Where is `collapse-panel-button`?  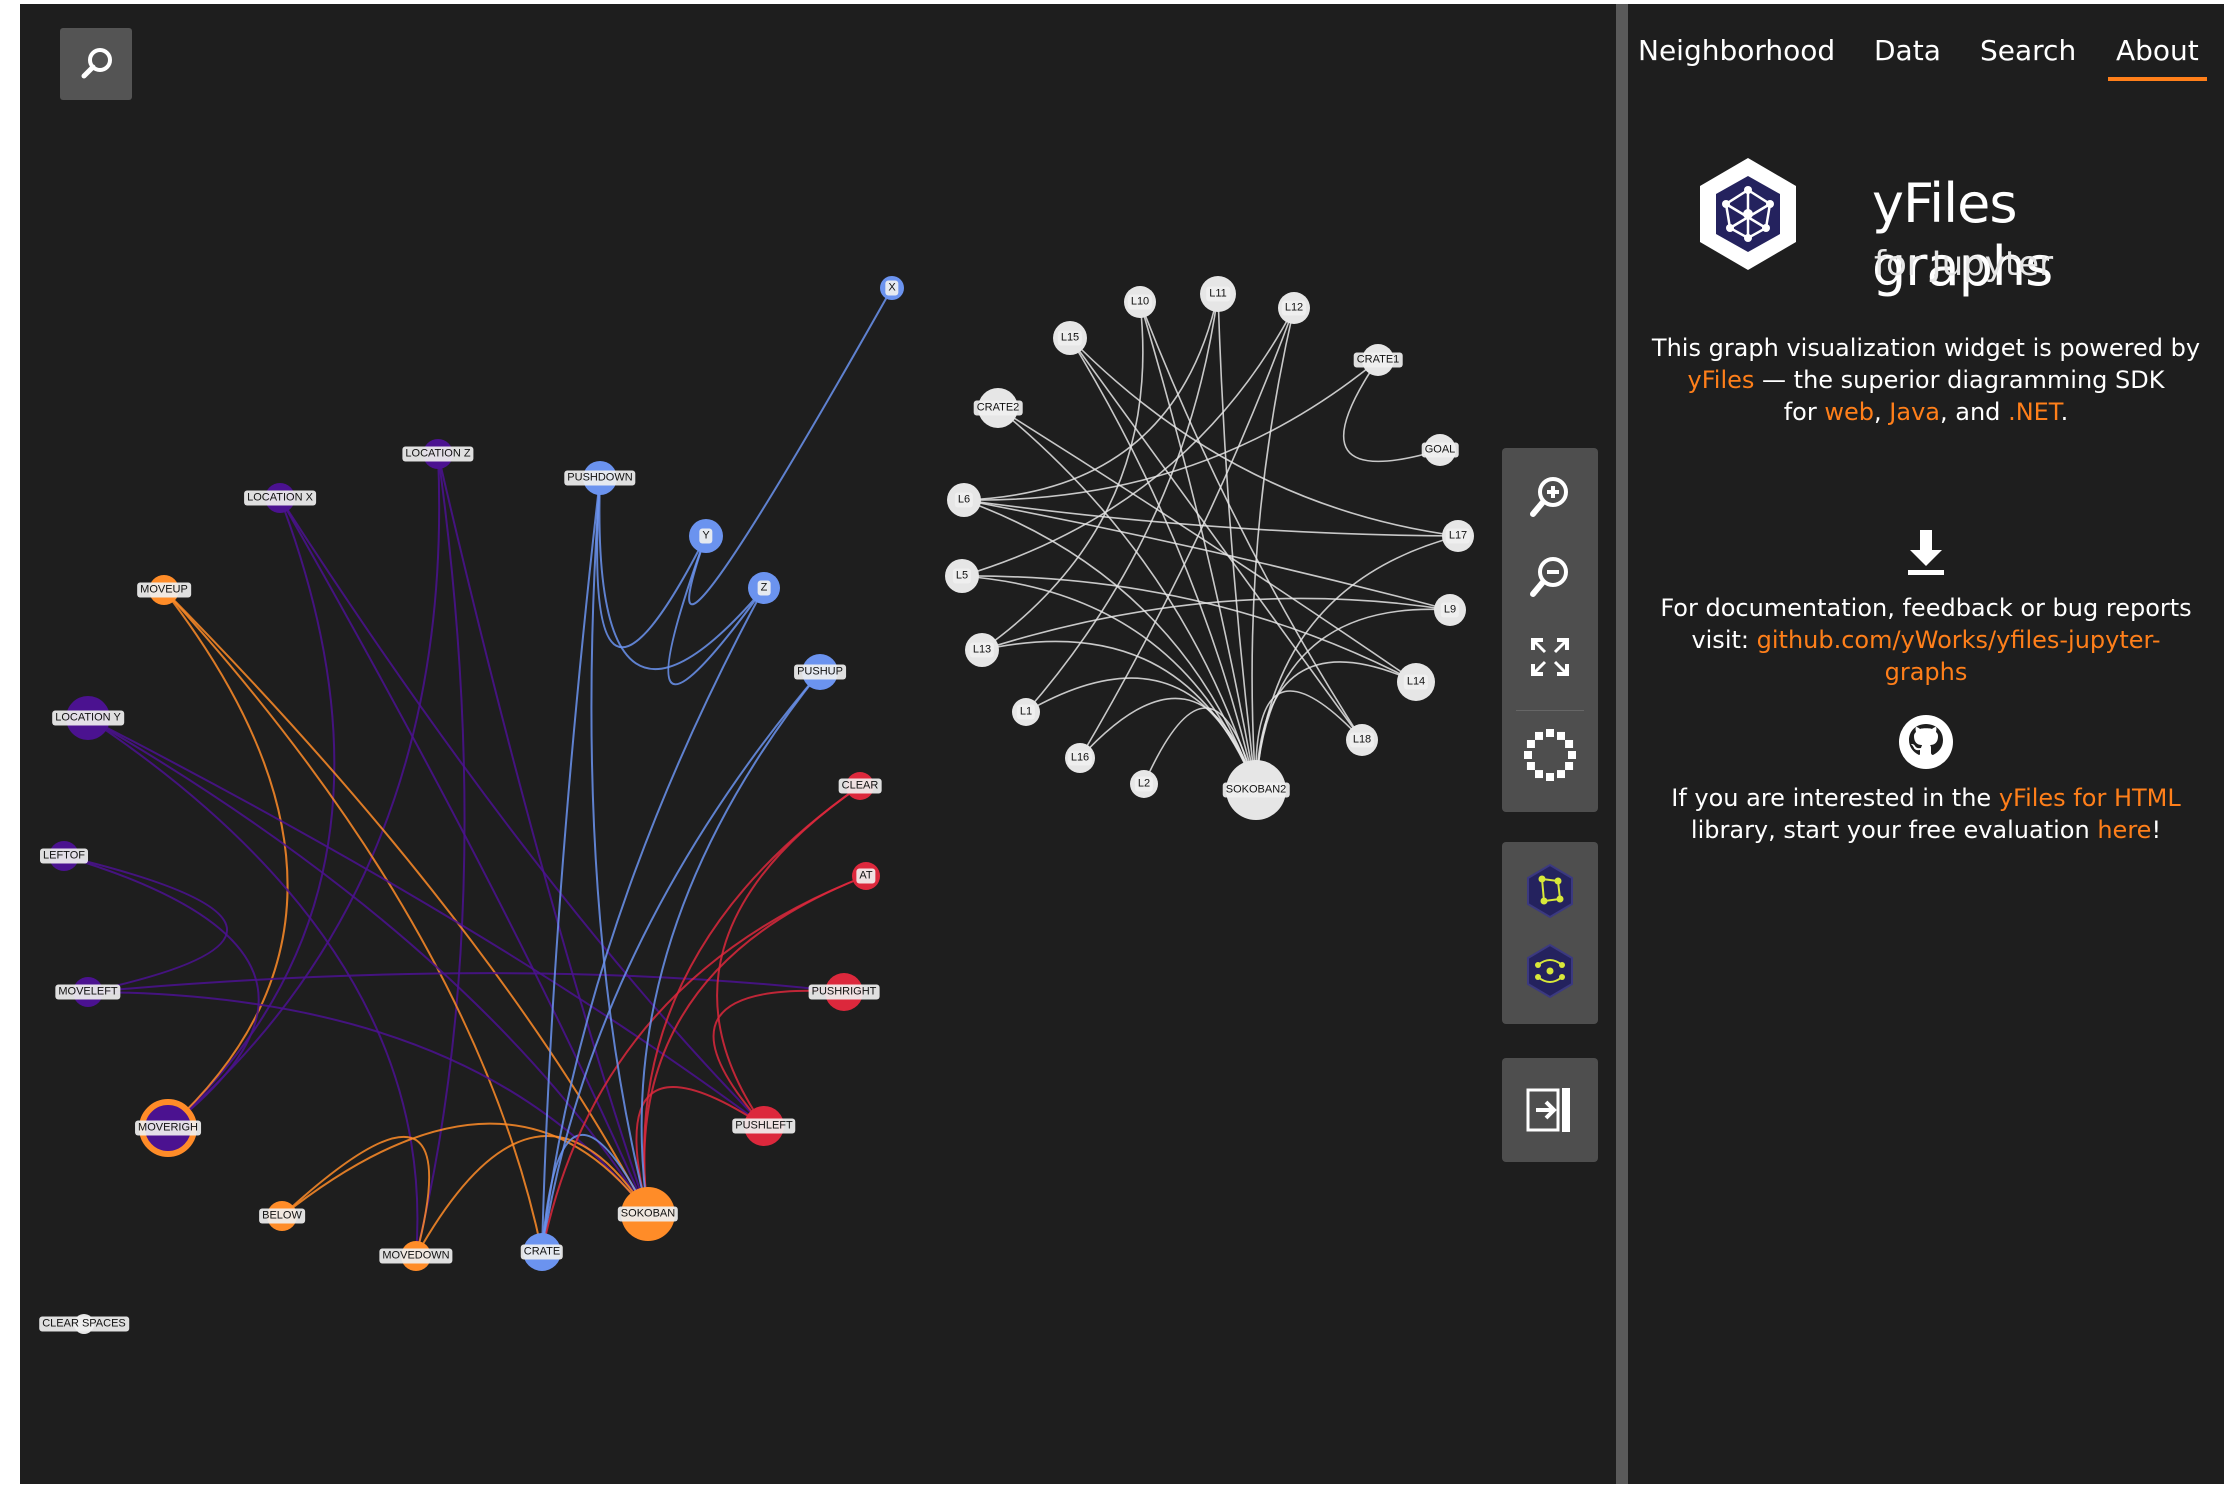 collapse-panel-button is located at coordinates (1550, 1110).